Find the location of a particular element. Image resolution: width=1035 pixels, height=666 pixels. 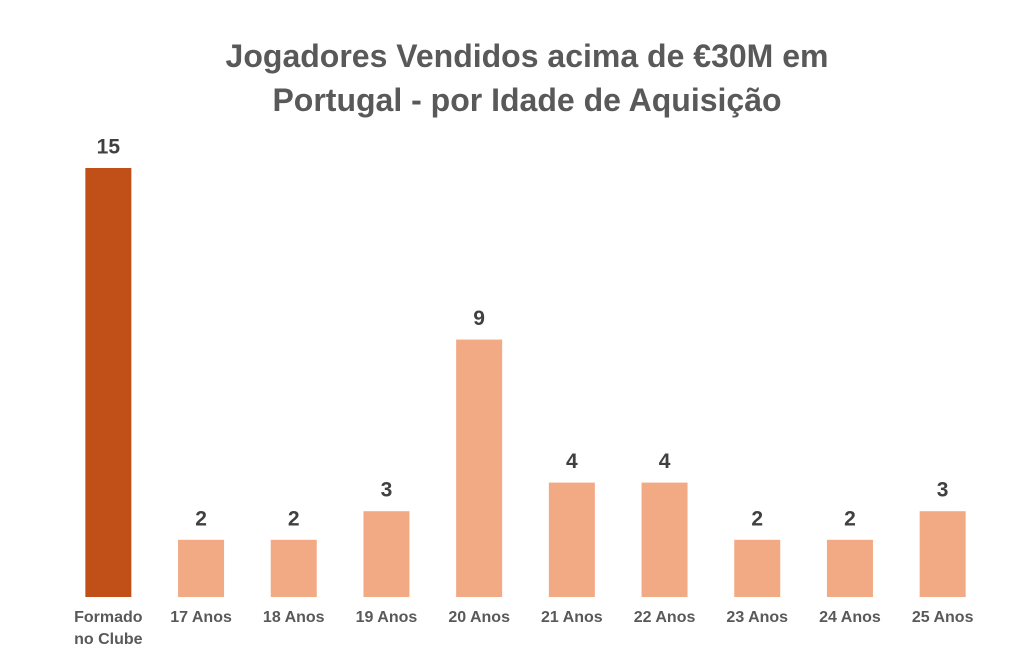

x-tick-label: 21 Anos is located at coordinates (572, 617).